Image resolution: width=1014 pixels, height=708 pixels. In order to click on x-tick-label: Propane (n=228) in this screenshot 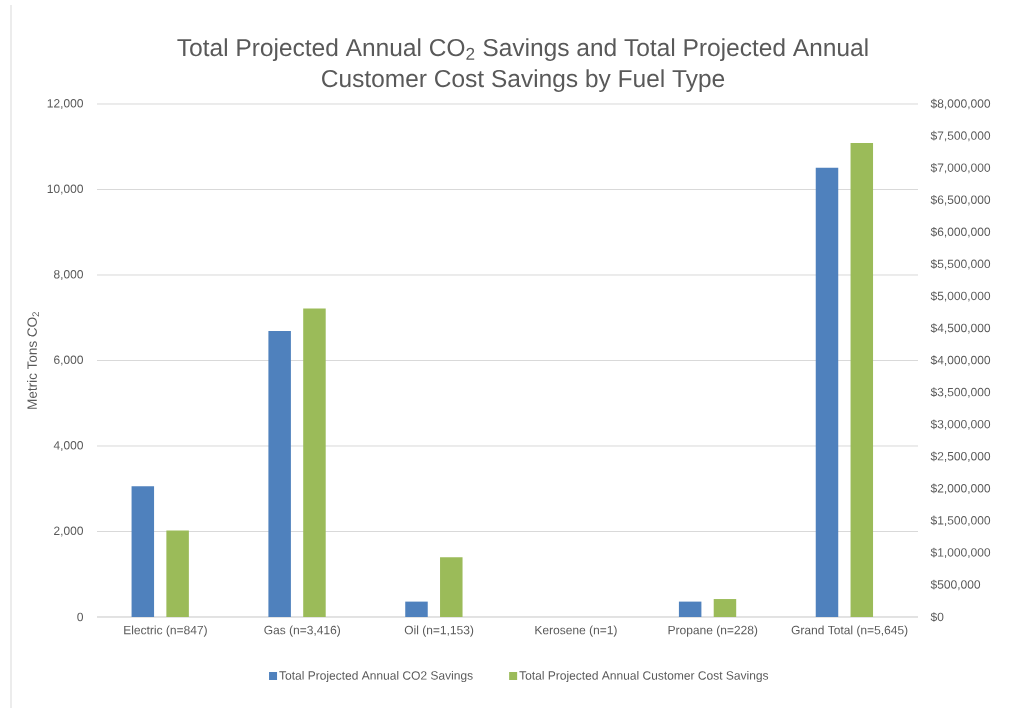, I will do `click(713, 631)`.